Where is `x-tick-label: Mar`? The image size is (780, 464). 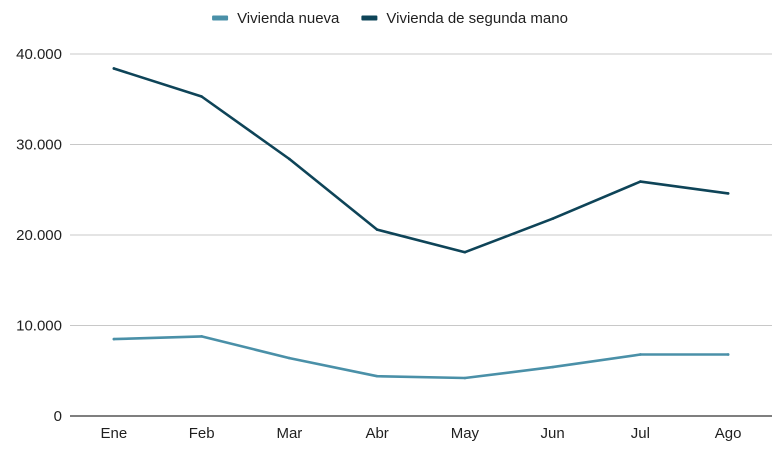 x-tick-label: Mar is located at coordinates (289, 433).